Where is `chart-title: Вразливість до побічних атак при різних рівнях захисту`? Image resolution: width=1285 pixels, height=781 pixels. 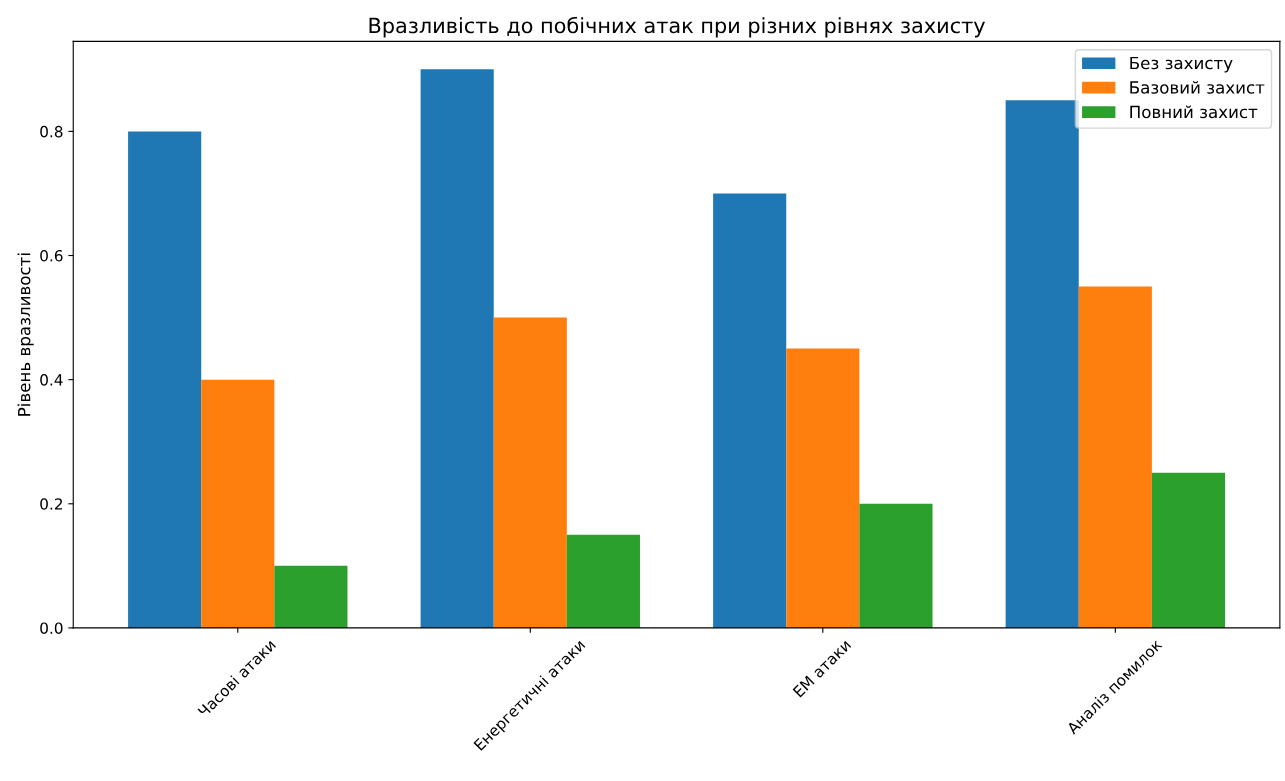
chart-title: Вразливість до побічних атак при різних рівнях захисту is located at coordinates (677, 27).